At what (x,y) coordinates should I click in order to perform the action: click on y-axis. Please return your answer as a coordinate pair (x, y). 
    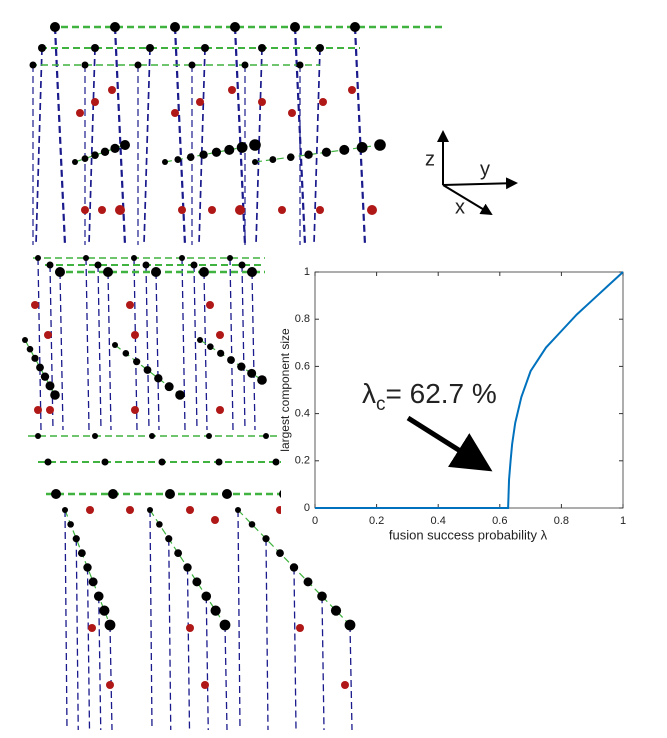
    Looking at the image, I should click on (480, 183).